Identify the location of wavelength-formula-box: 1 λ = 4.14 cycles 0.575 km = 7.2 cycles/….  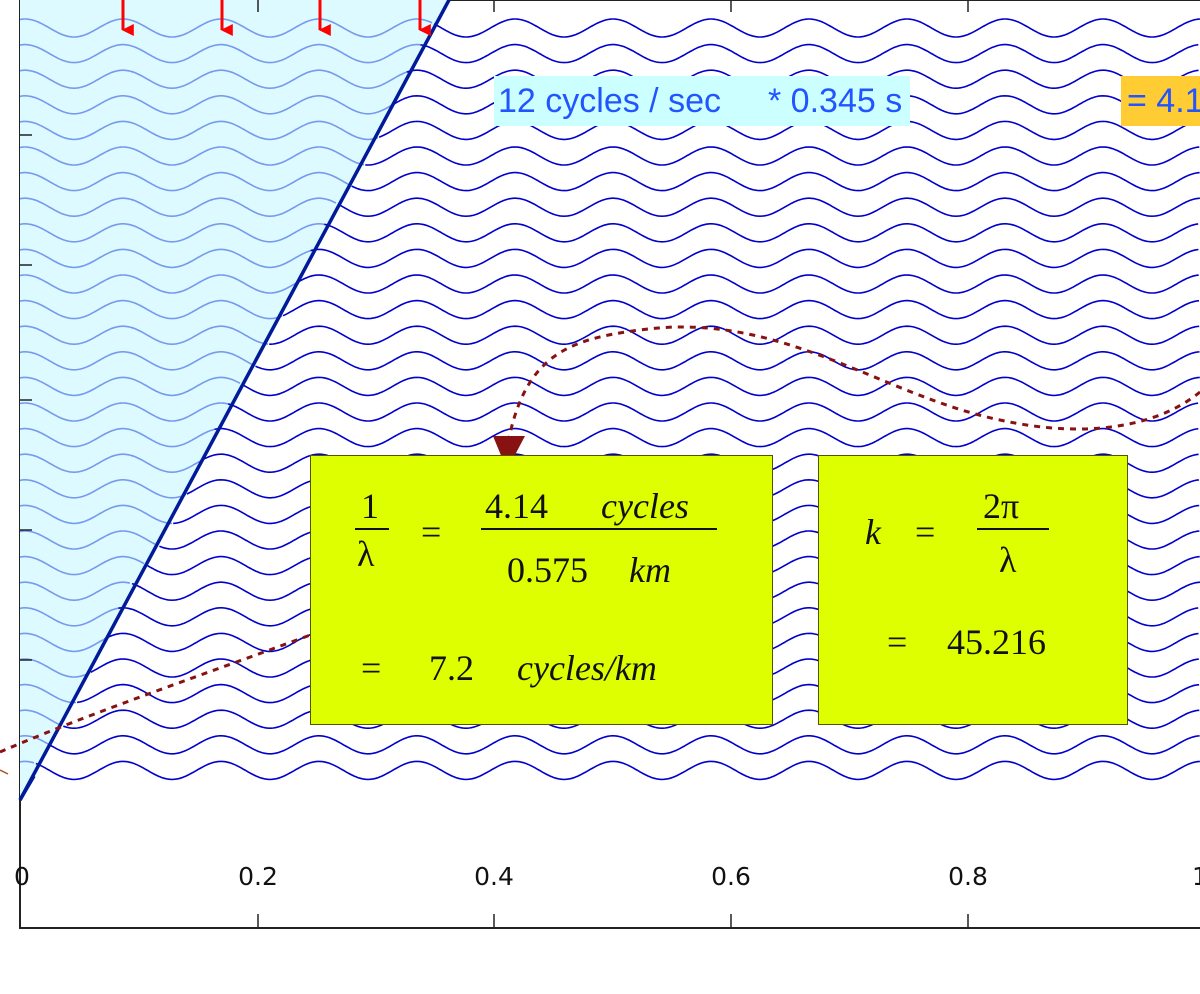
(541, 590).